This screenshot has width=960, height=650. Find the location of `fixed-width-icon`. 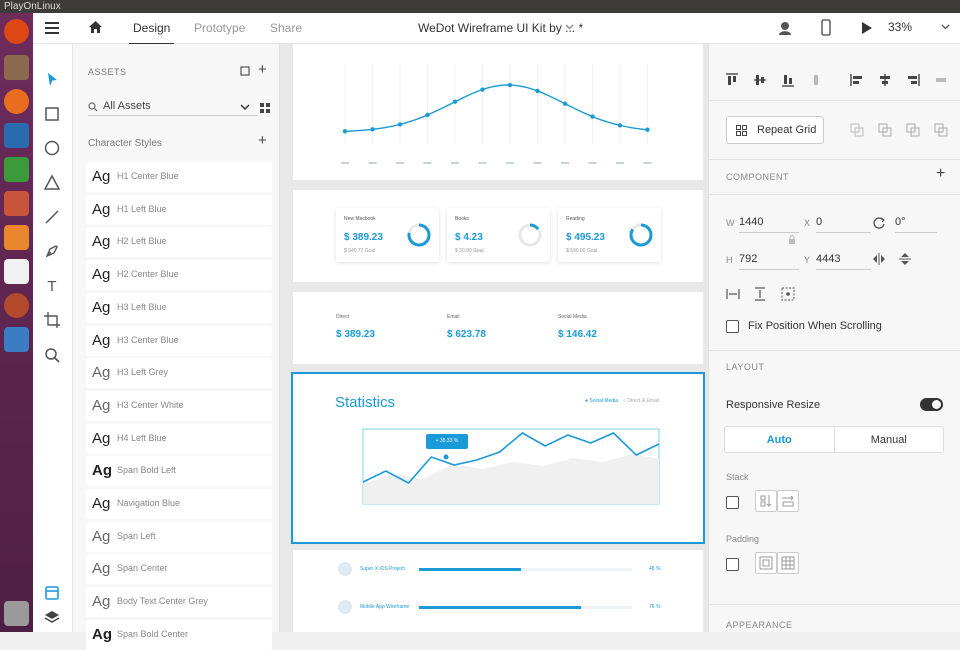

fixed-width-icon is located at coordinates (733, 294).